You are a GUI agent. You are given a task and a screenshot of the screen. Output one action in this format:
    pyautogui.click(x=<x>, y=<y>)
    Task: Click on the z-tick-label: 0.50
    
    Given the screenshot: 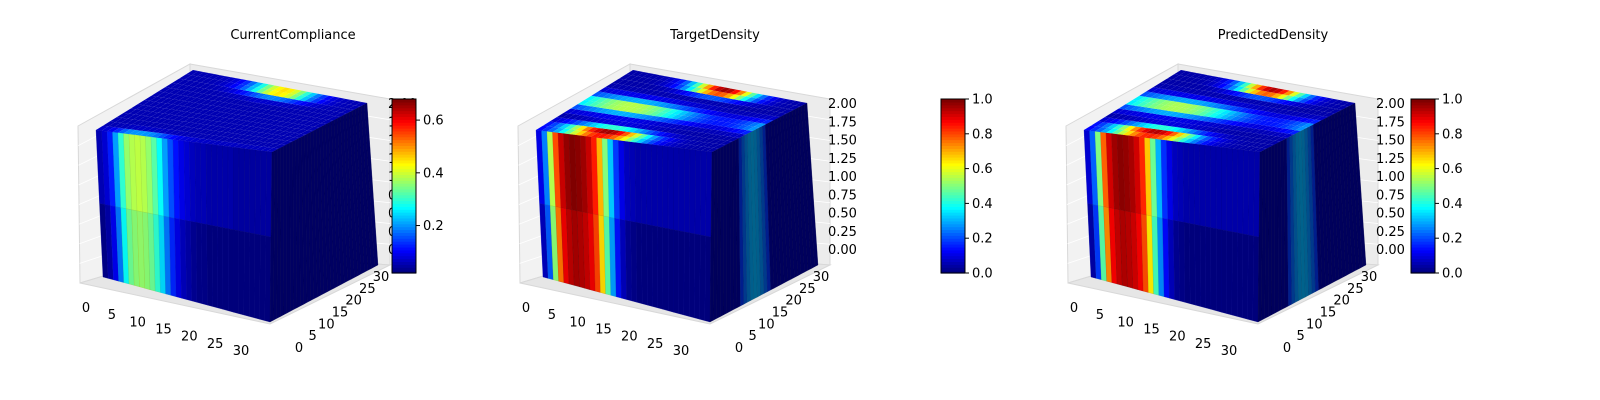 What is the action you would take?
    pyautogui.click(x=842, y=214)
    